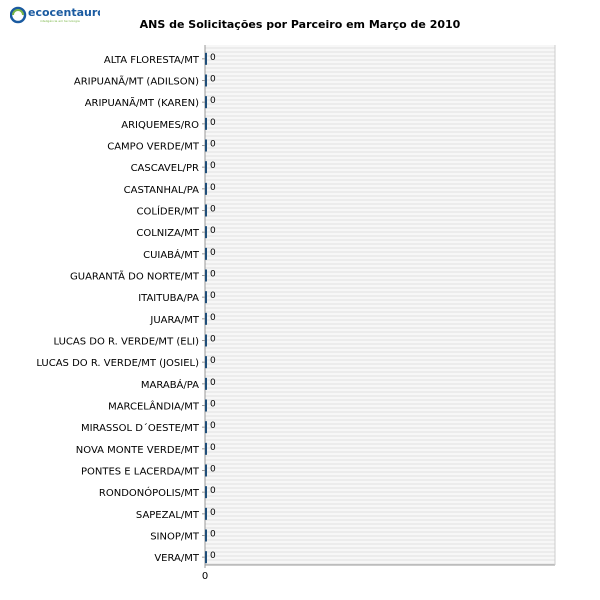 Image resolution: width=600 pixels, height=600 pixels. Describe the element at coordinates (18, 15) in the screenshot. I see `logo-mark-icon` at that location.